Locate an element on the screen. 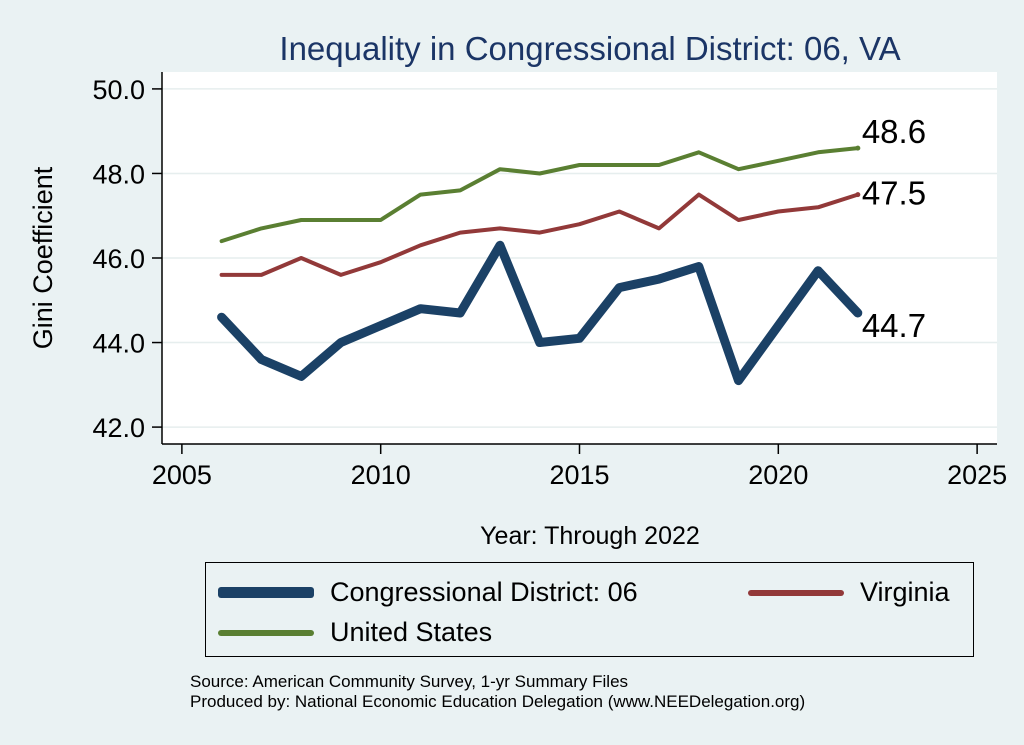 The height and width of the screenshot is (745, 1024). y-tick-label: 42.0 is located at coordinates (118, 428).